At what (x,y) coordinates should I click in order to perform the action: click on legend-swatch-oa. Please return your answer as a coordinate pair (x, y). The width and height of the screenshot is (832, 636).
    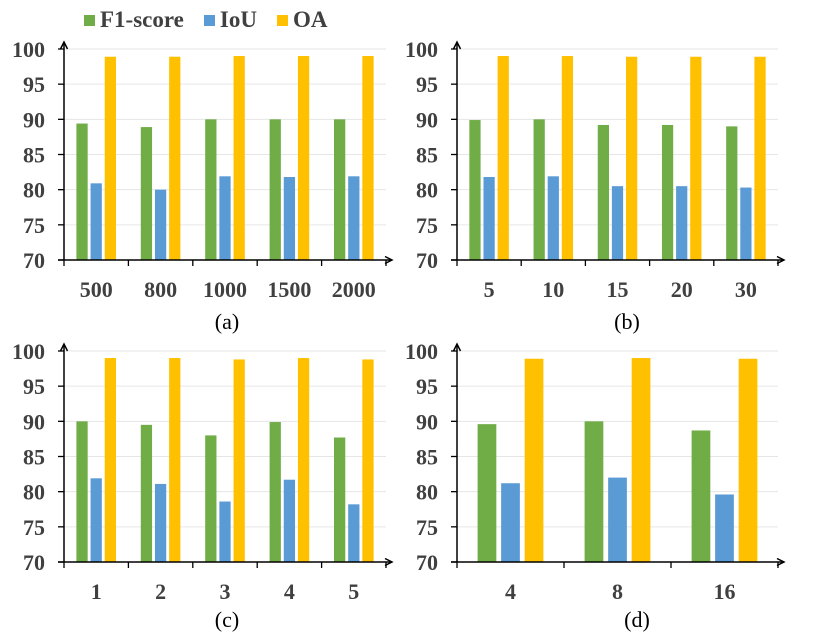
    Looking at the image, I should click on (282, 20).